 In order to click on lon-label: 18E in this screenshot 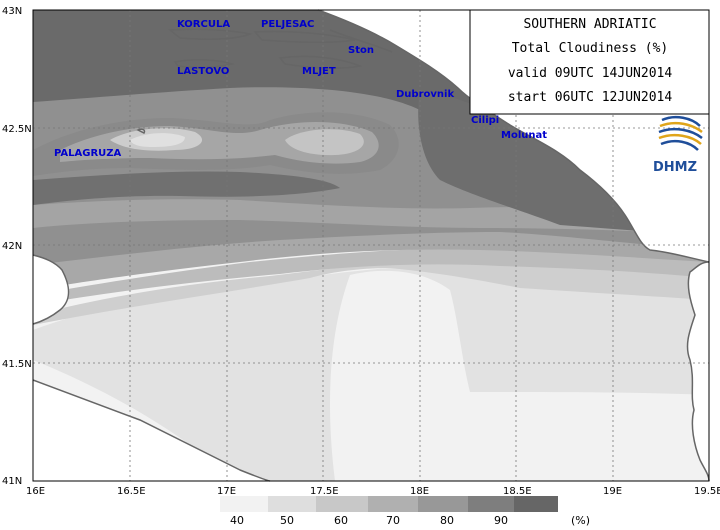, I will do `click(419, 491)`.